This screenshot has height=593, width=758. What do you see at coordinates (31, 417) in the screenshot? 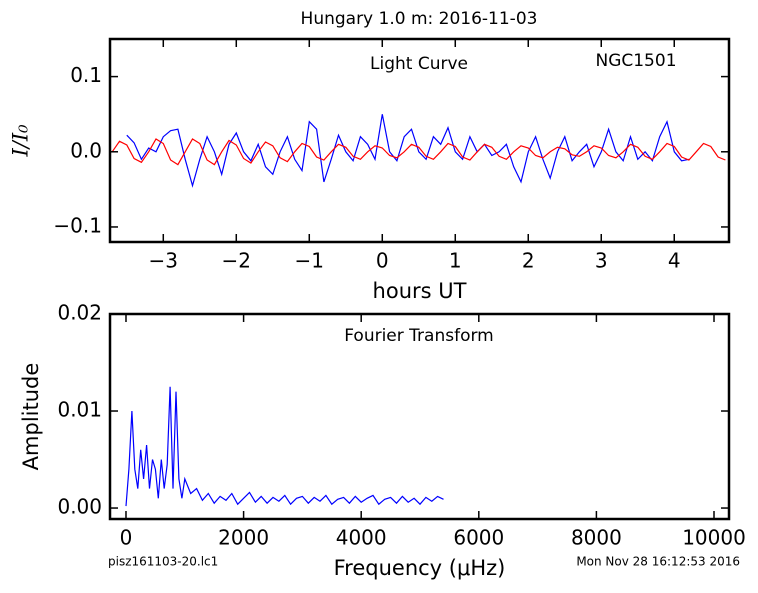
I see `y-axis-label: Amplitude` at bounding box center [31, 417].